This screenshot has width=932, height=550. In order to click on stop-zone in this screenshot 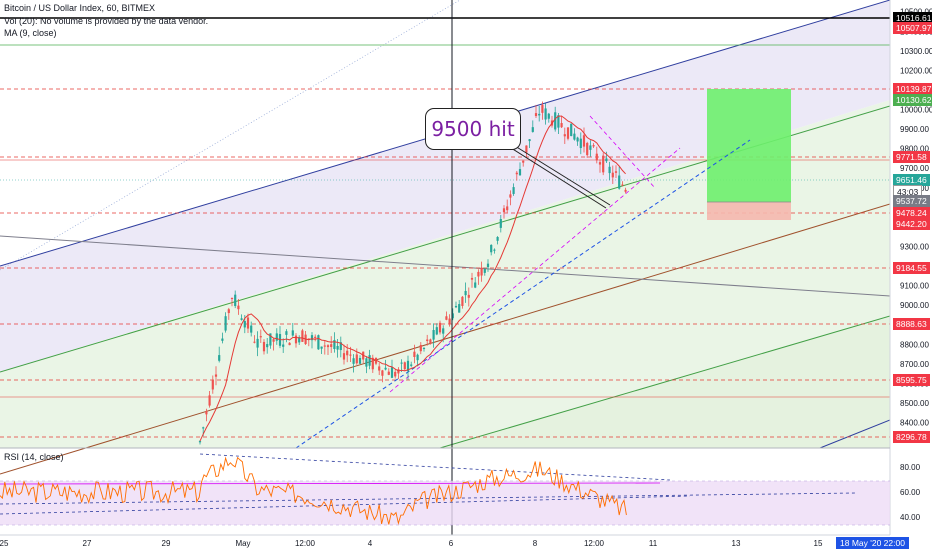, I will do `click(749, 211)`.